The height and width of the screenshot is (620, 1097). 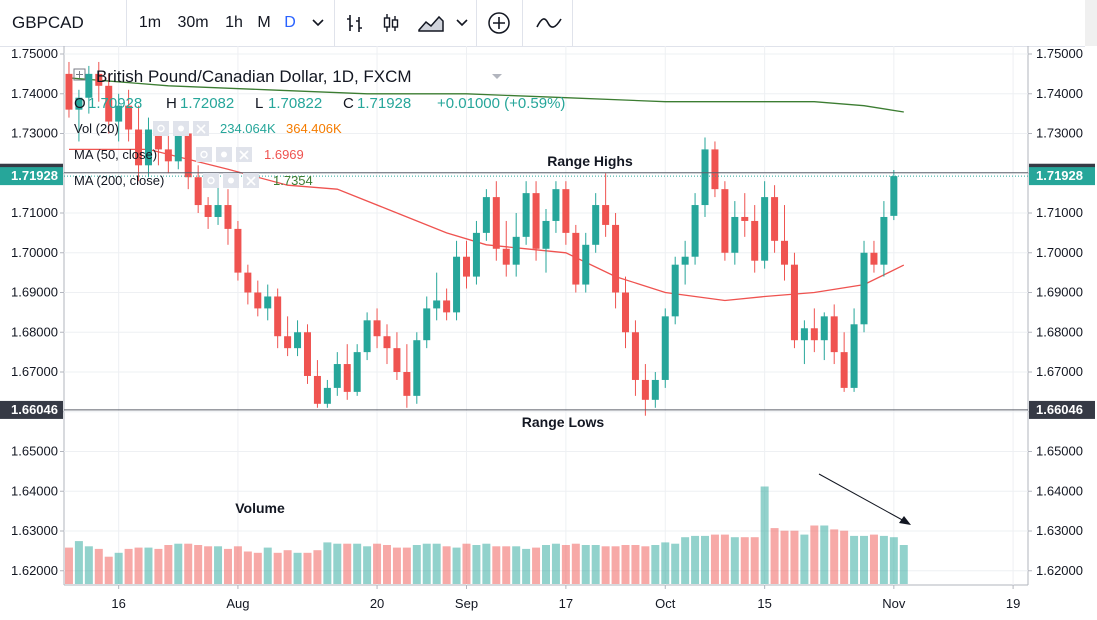 What do you see at coordinates (1059, 451) in the screenshot?
I see `y-tick-label-right: 1.65000` at bounding box center [1059, 451].